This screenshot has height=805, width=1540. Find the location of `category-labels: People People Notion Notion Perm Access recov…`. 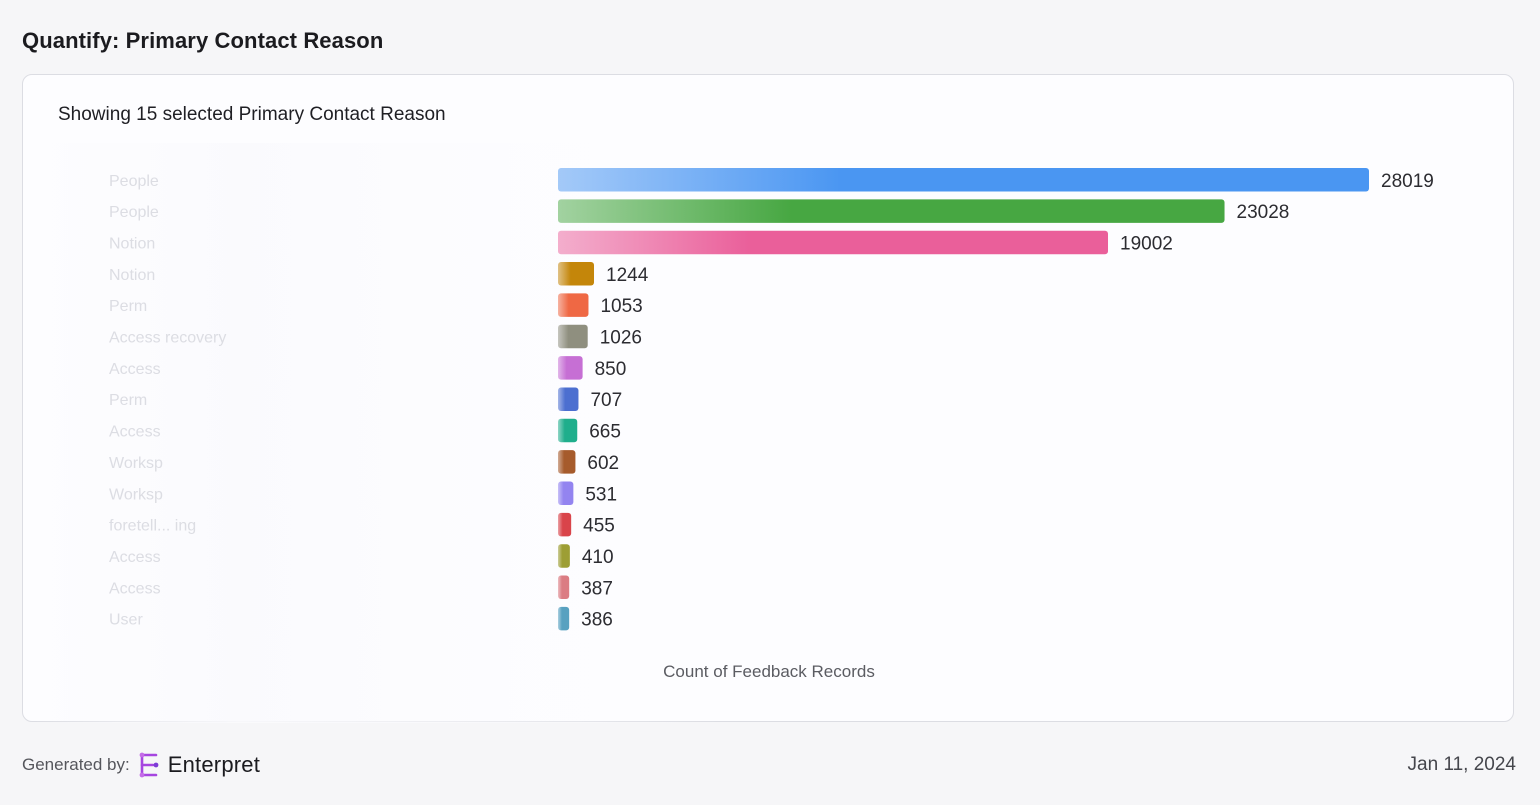

category-labels: People People Notion Notion Perm Access recov… is located at coordinates (167, 401).